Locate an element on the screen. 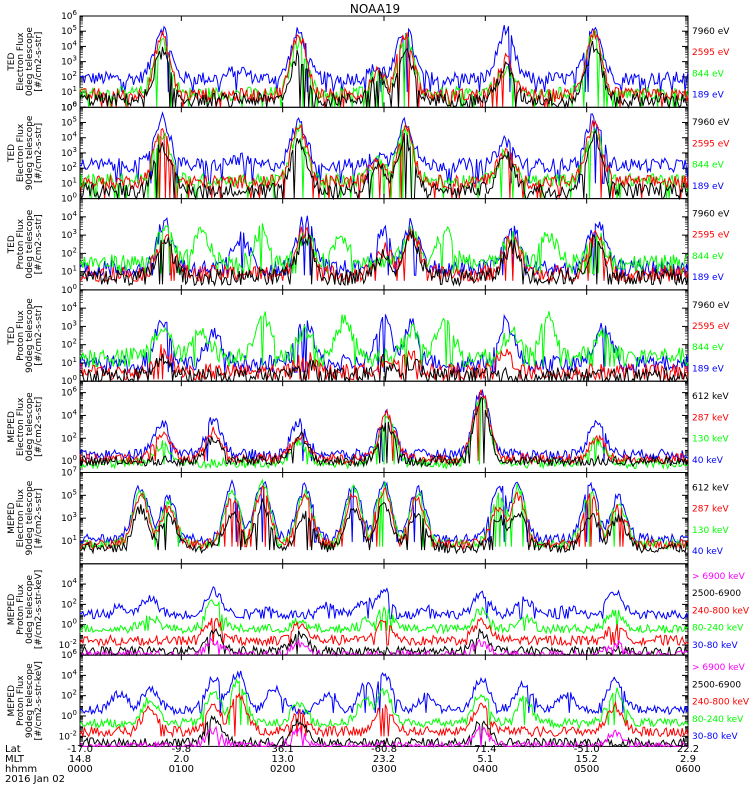 Image resolution: width=750 pixels, height=800 pixels. footer-hhmm-value: 0200 is located at coordinates (282, 769).